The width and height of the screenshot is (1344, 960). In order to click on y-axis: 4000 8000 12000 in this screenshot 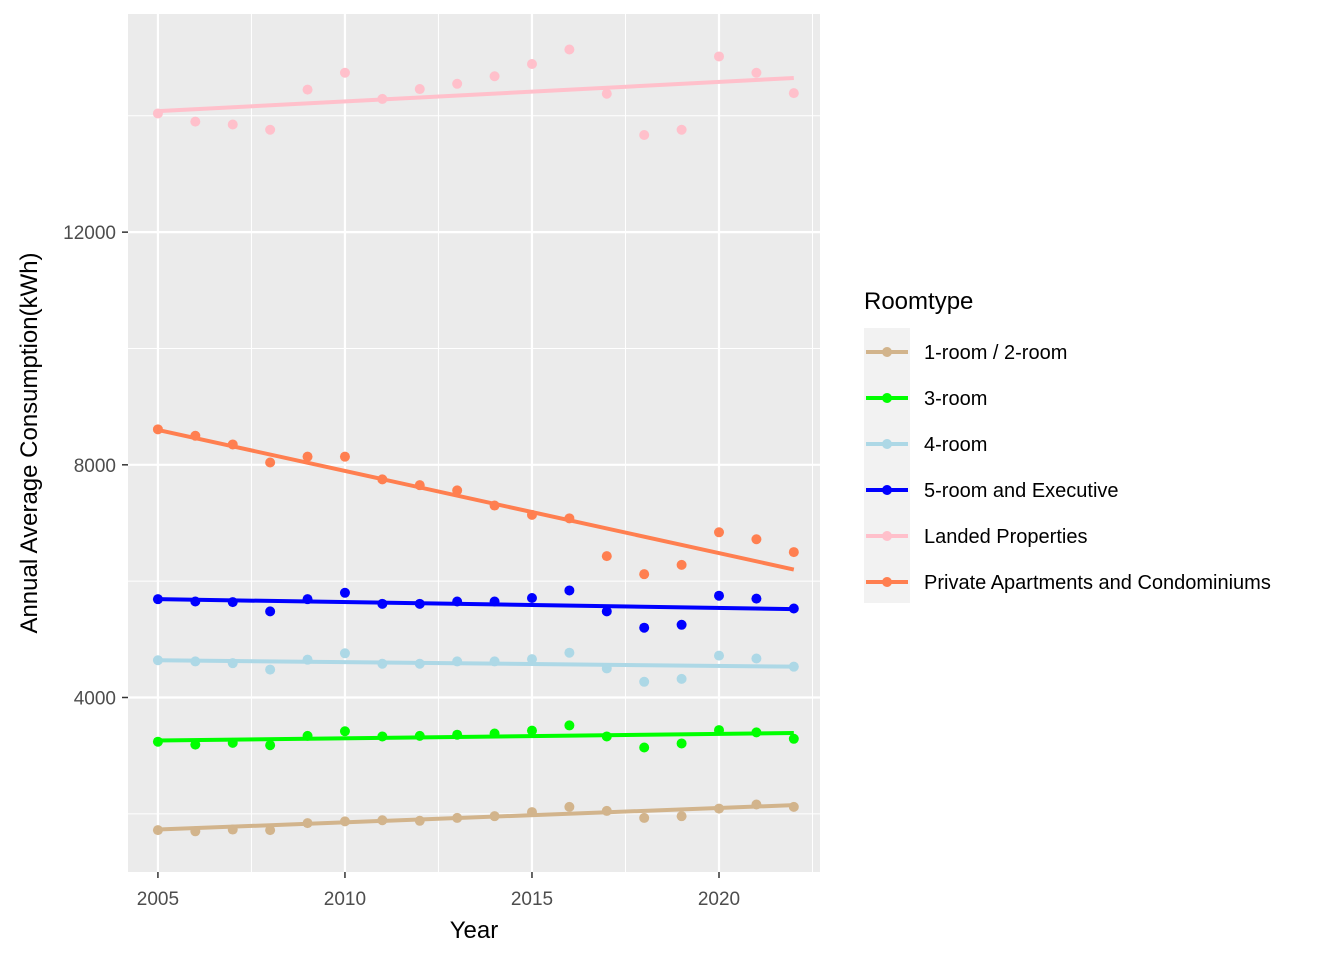, I will do `click(95, 466)`.